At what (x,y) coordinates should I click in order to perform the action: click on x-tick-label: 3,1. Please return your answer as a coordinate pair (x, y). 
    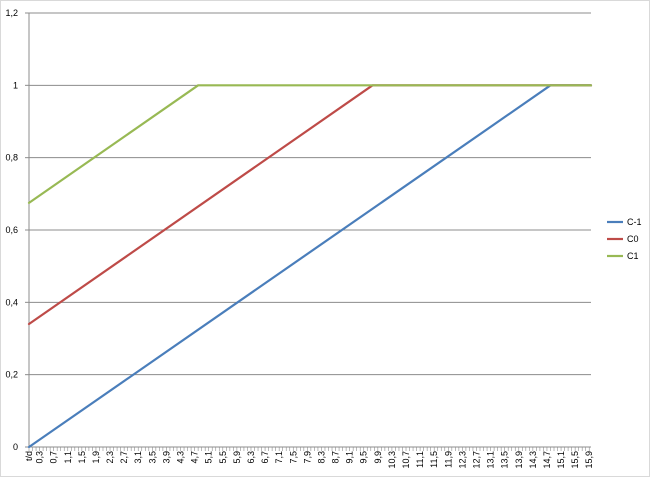
    Looking at the image, I should click on (138, 457).